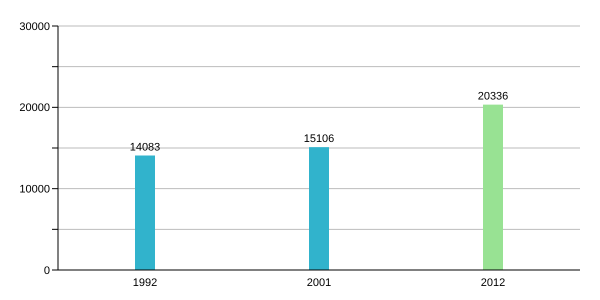  Describe the element at coordinates (493, 282) in the screenshot. I see `x-tick-label: 2012` at that location.